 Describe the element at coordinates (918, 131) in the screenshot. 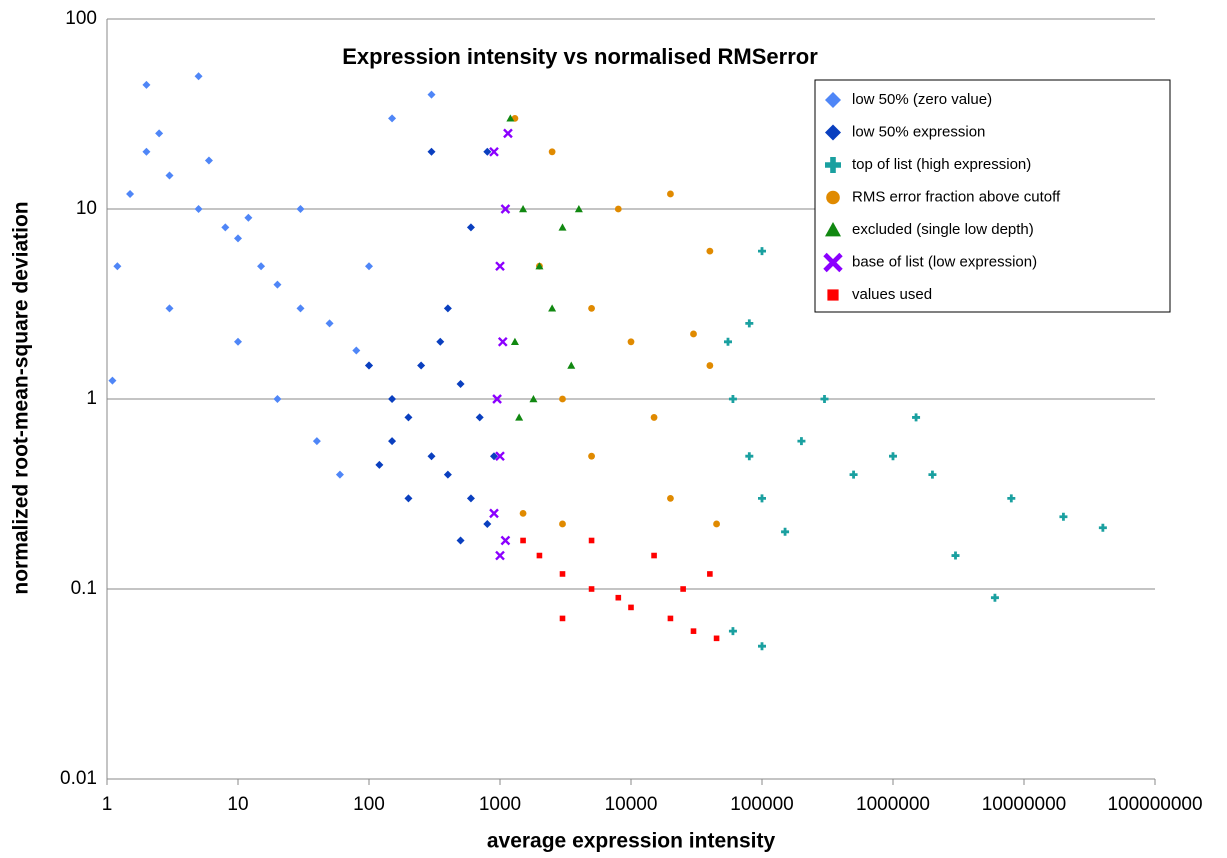

I see `legend-label: low 50% expression` at that location.